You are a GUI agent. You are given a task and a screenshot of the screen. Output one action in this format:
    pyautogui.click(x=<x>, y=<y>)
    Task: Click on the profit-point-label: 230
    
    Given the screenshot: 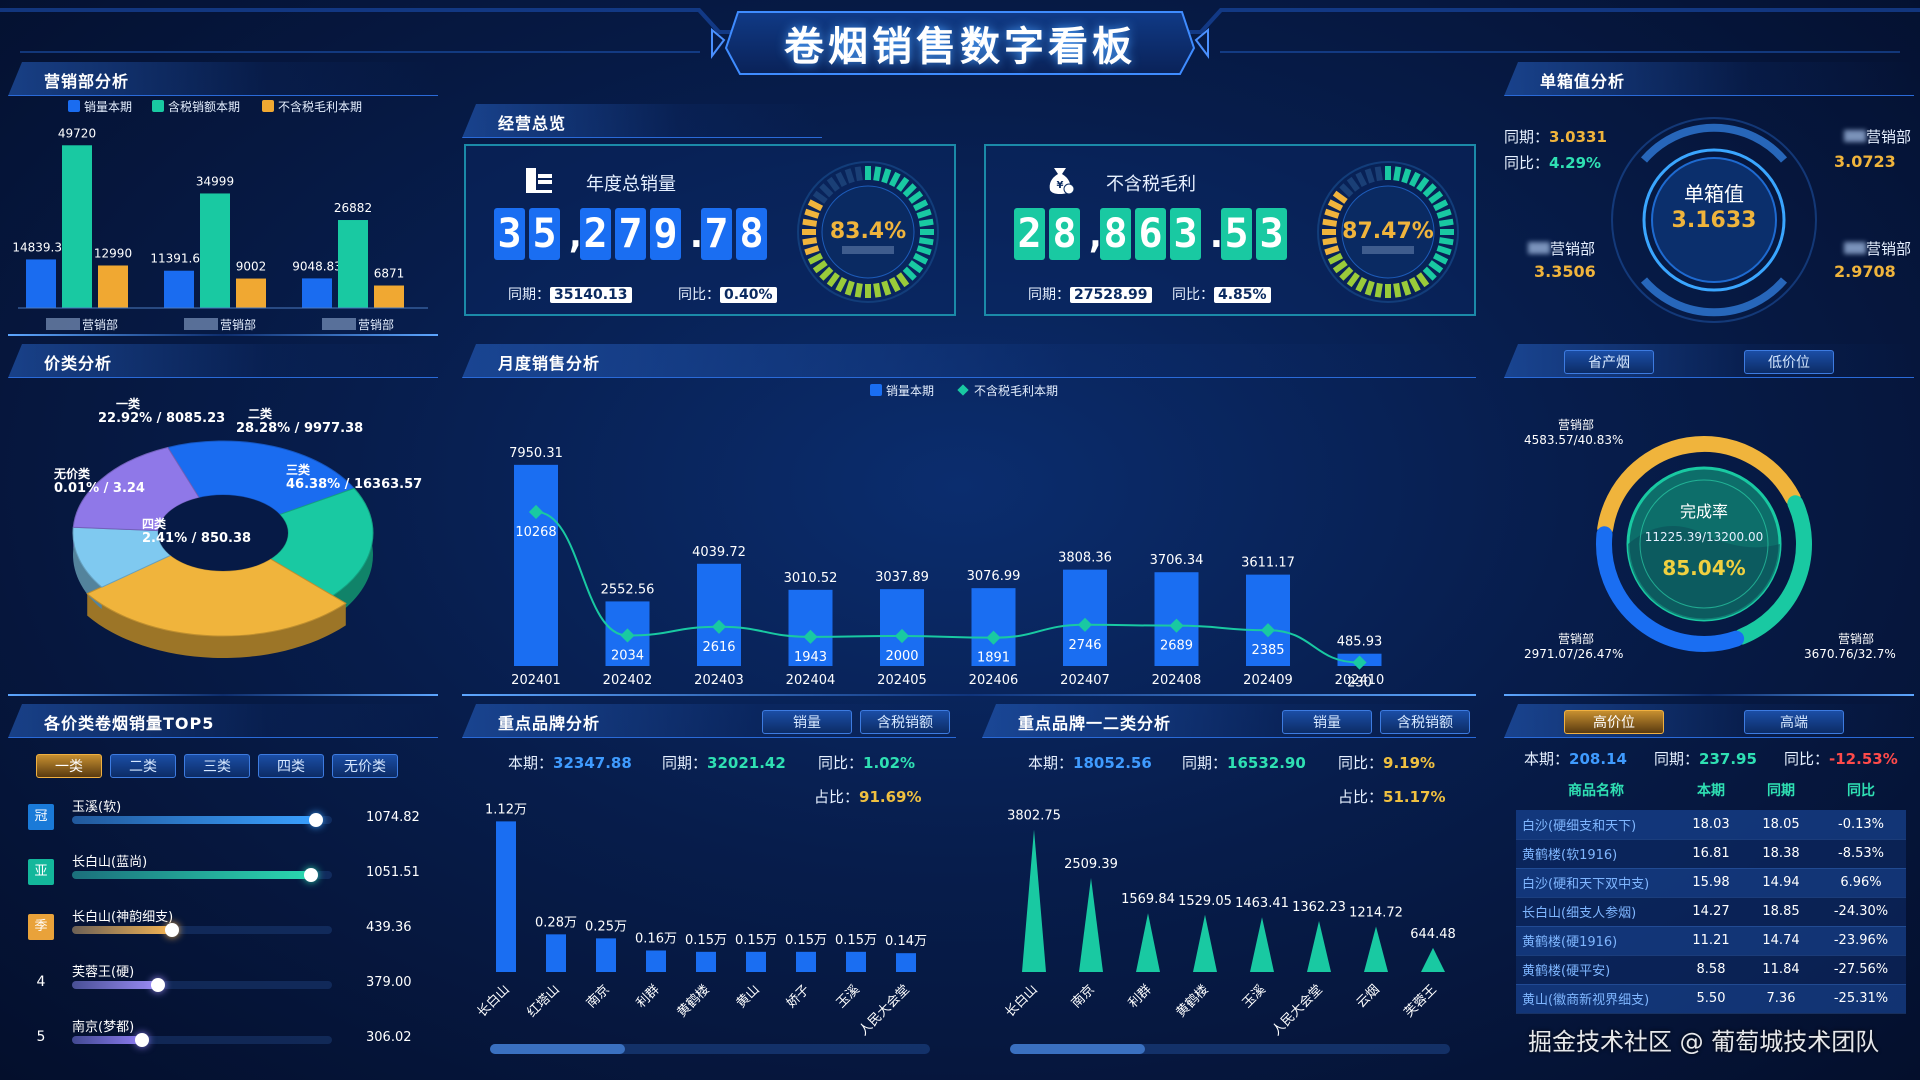 What is the action you would take?
    pyautogui.click(x=1359, y=683)
    